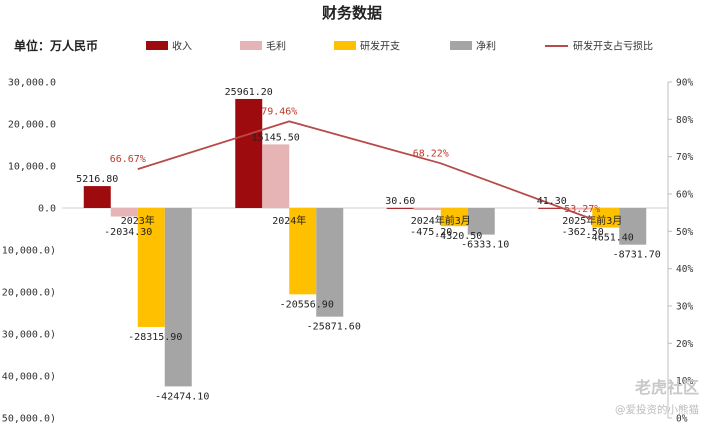  I want to click on category-label: 2024年, so click(289, 220).